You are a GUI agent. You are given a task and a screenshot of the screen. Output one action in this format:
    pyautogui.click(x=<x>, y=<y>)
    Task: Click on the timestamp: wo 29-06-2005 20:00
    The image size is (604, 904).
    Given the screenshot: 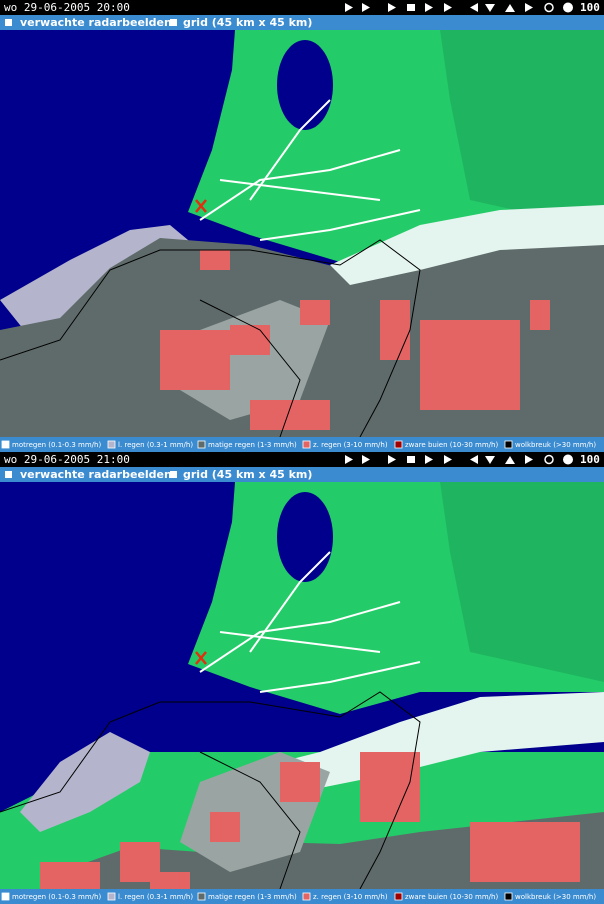 What is the action you would take?
    pyautogui.click(x=67, y=7)
    